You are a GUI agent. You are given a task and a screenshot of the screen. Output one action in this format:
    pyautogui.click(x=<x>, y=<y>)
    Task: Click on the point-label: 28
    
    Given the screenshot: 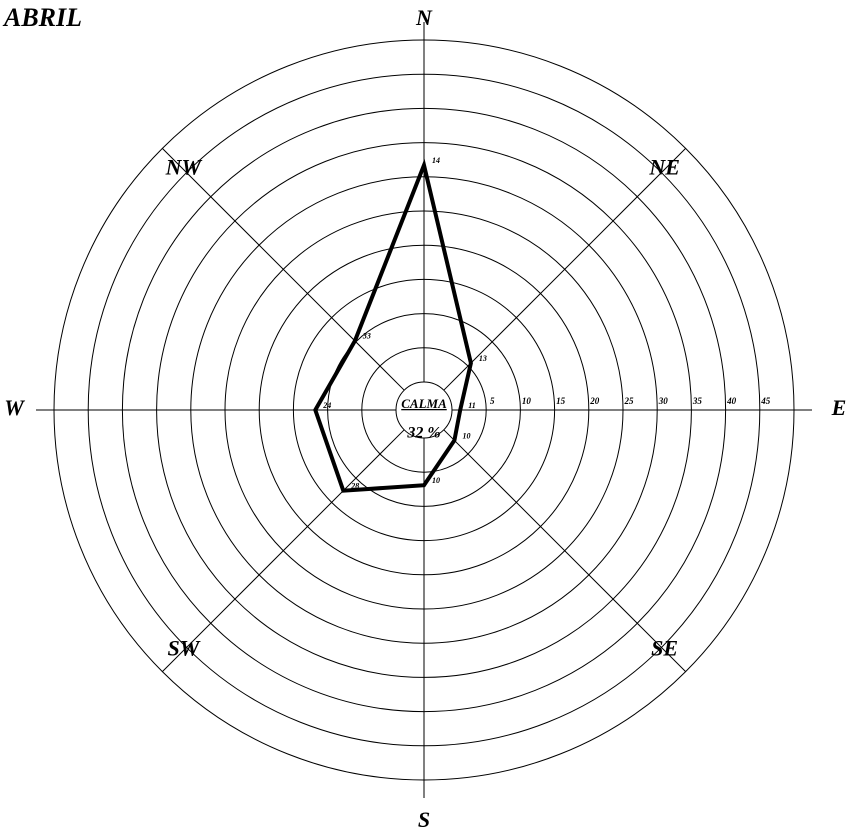 What is the action you would take?
    pyautogui.click(x=354, y=486)
    